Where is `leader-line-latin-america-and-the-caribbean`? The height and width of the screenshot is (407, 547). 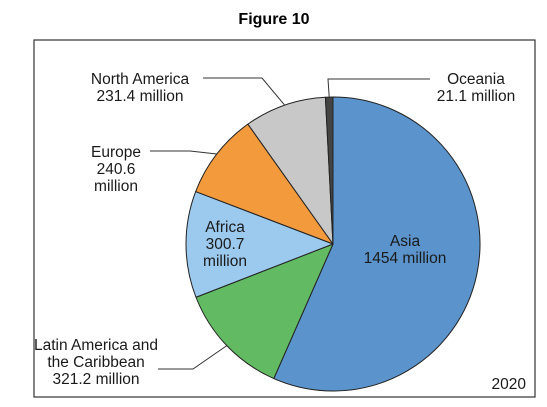
leader-line-latin-america-and-the-caribbean is located at coordinates (193, 357).